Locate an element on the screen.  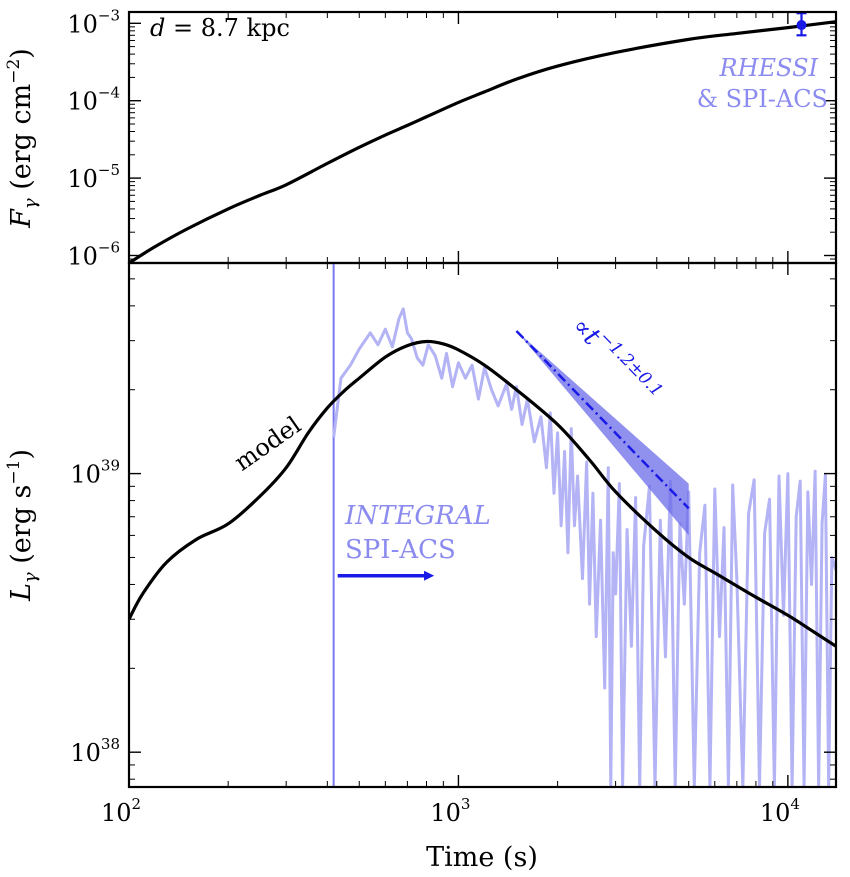
y-tick-label: 10³⁹ is located at coordinates (95, 473).